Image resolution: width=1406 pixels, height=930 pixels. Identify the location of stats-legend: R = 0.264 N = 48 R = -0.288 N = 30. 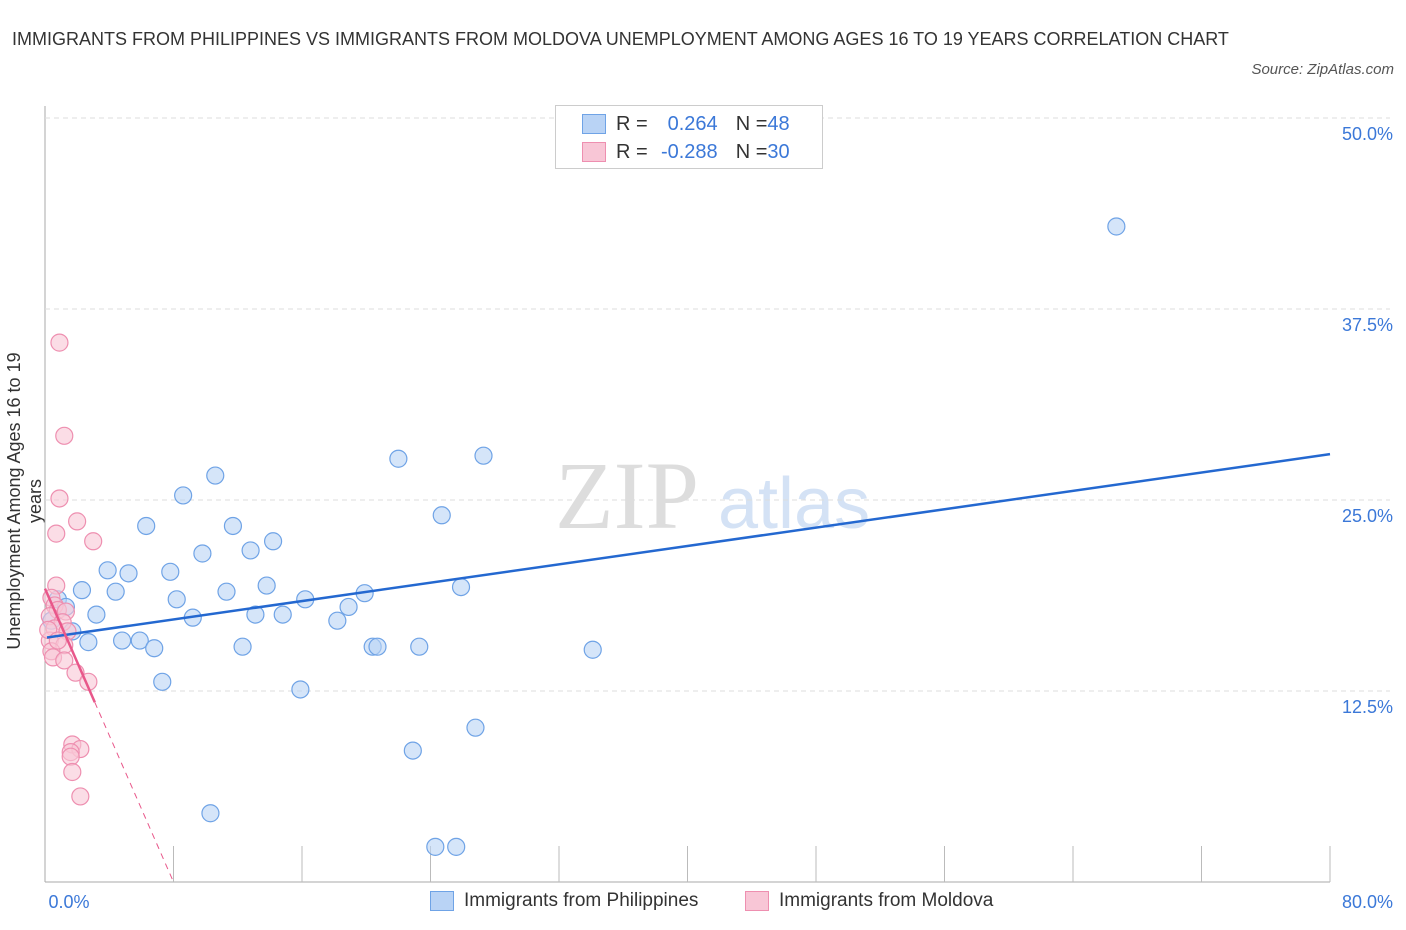
(689, 137).